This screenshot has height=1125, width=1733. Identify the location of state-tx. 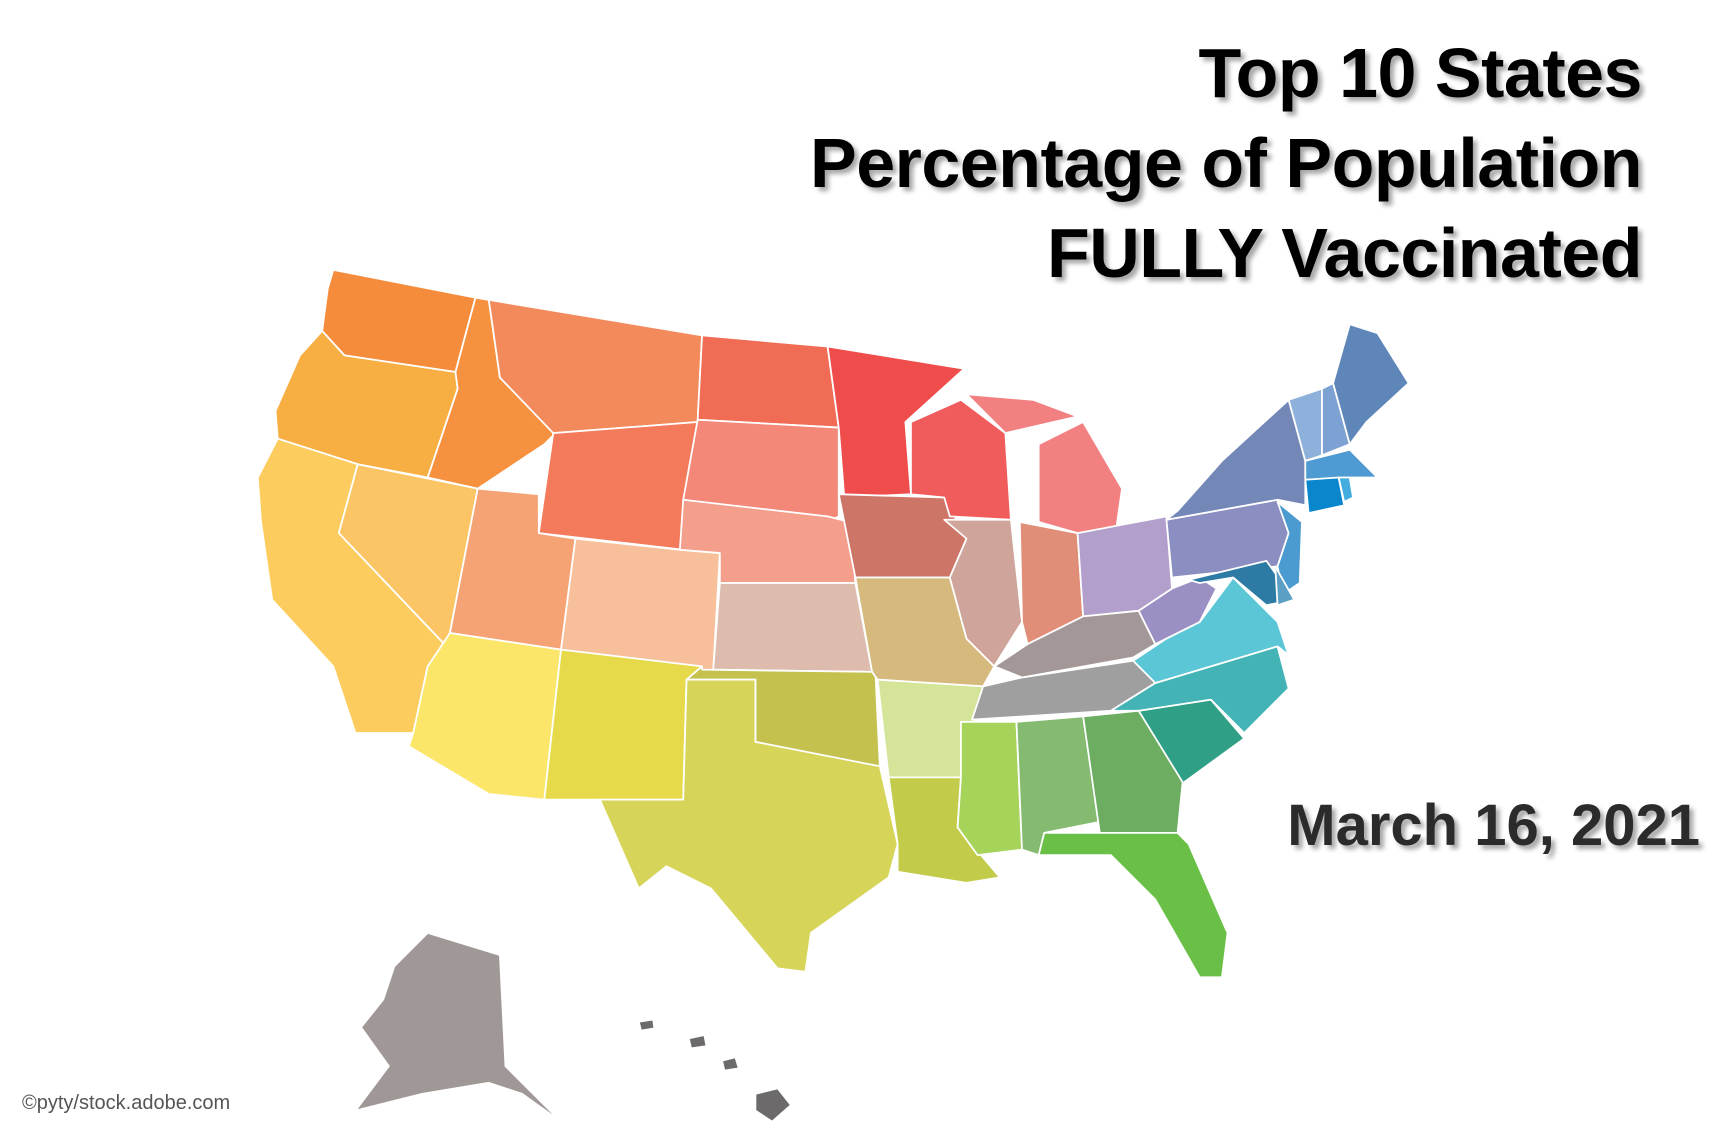
(748, 825).